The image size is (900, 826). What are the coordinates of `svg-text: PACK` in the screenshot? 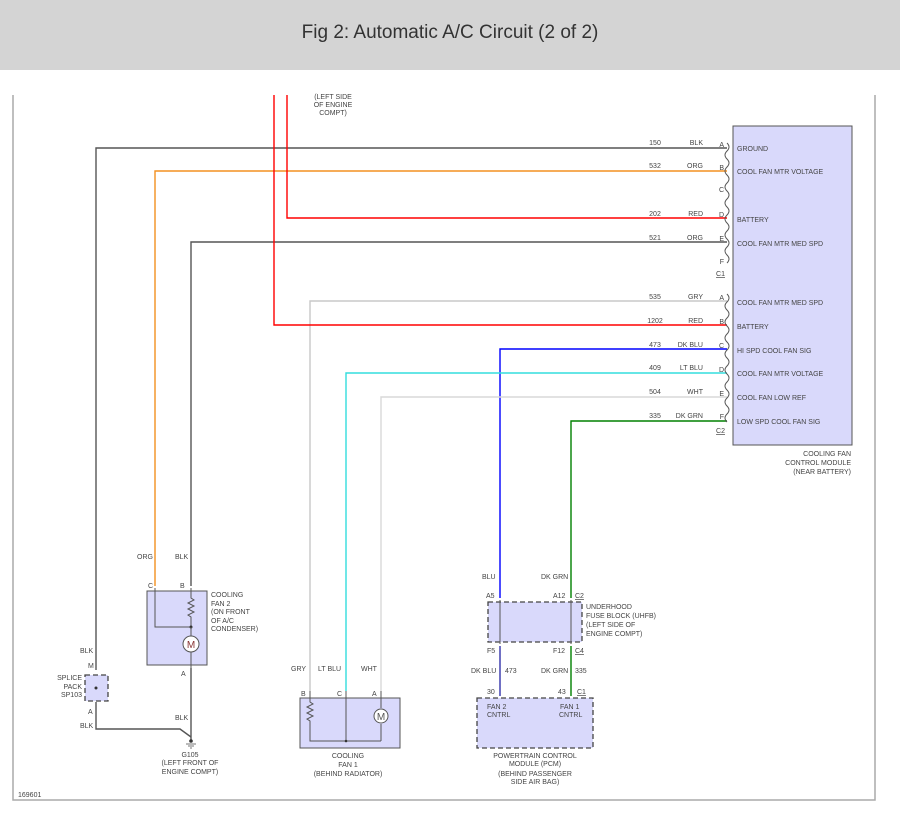 It's located at (72, 687).